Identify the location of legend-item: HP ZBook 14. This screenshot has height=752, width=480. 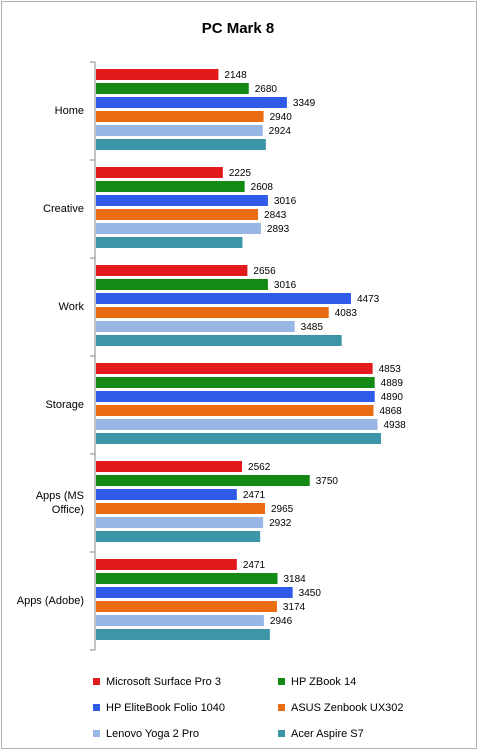
(317, 682).